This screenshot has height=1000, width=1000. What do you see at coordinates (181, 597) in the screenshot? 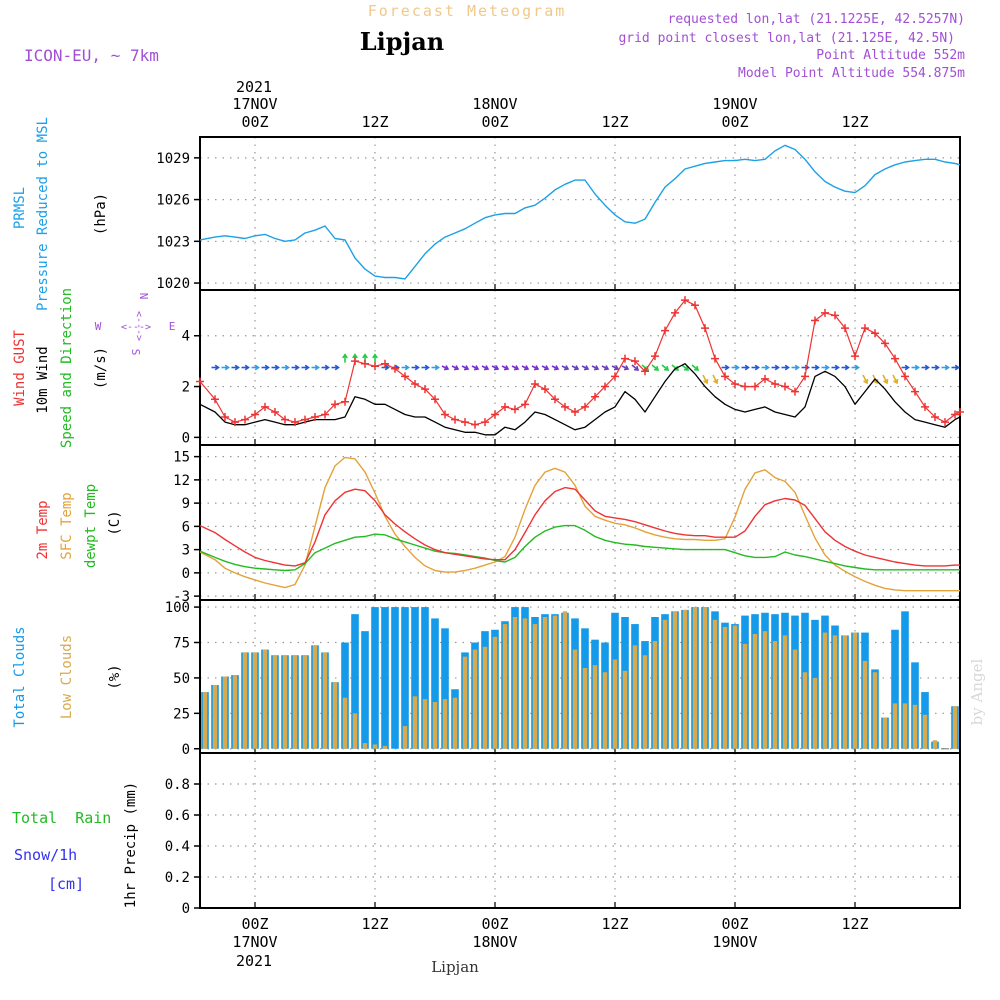
I see `temperature-ytick-label: -3` at bounding box center [181, 597].